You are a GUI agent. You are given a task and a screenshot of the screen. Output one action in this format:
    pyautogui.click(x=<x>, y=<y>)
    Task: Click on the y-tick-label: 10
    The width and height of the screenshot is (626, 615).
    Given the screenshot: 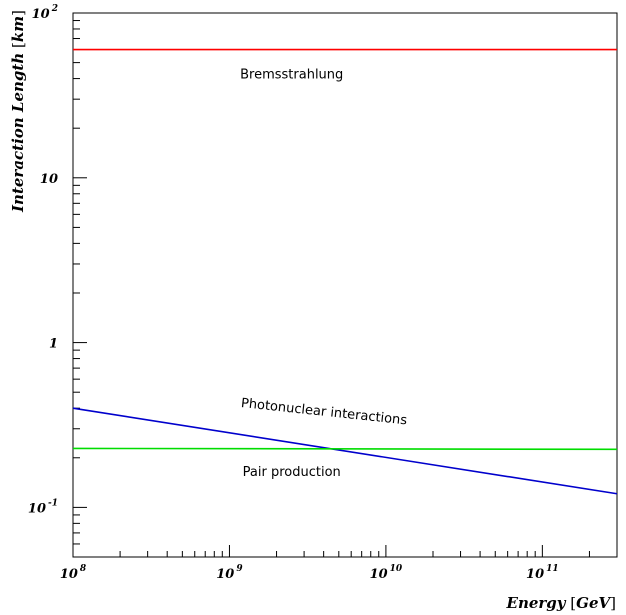 What is the action you would take?
    pyautogui.click(x=49, y=179)
    